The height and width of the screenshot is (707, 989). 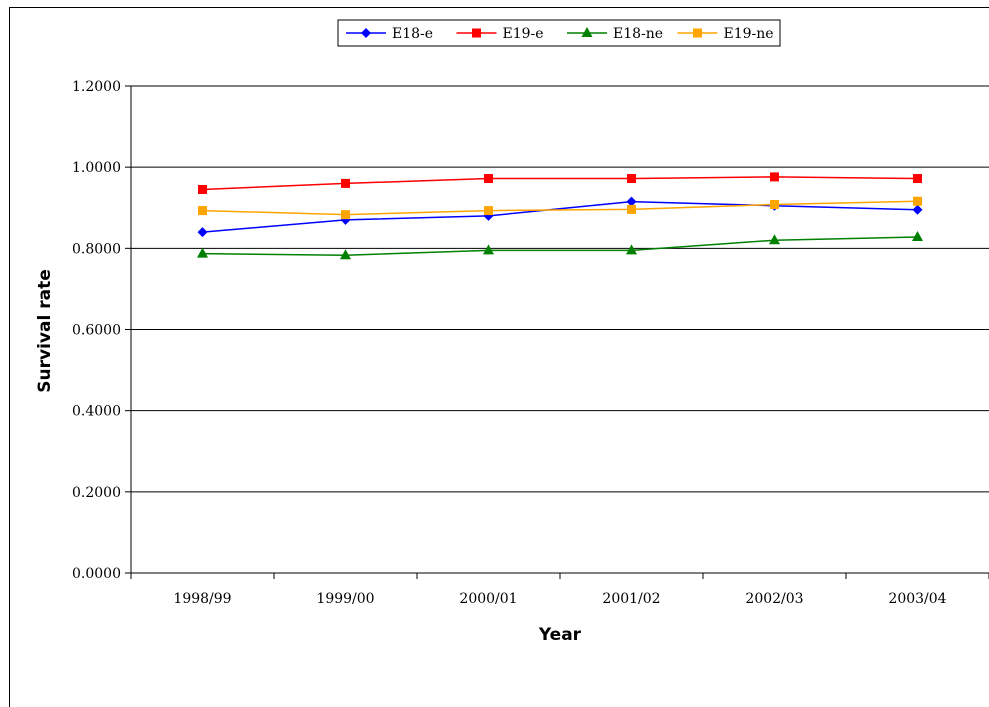 I want to click on x-tick-label: 2002/03, so click(x=774, y=599).